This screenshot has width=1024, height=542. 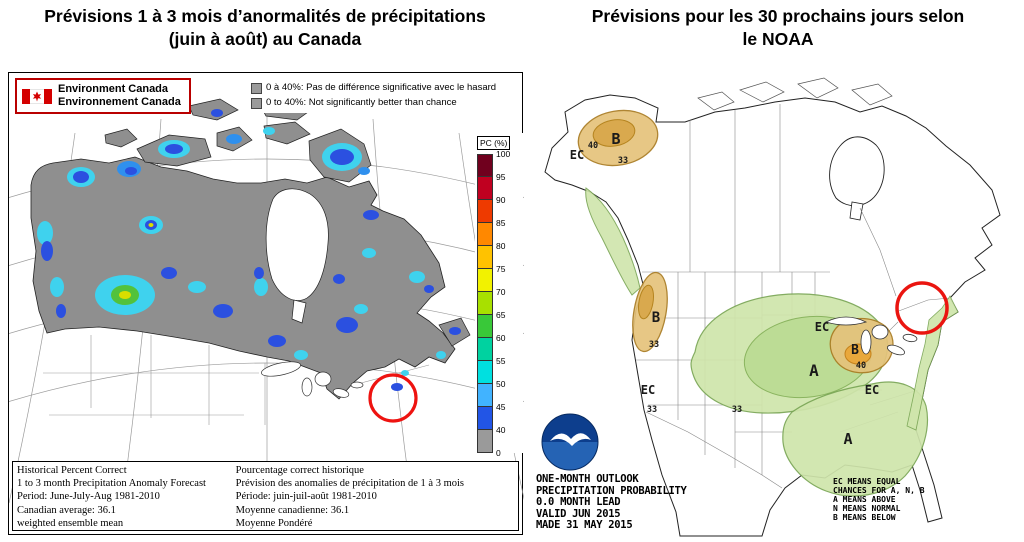 I want to click on legend-line: A MEANS ABOVE, so click(x=864, y=499).